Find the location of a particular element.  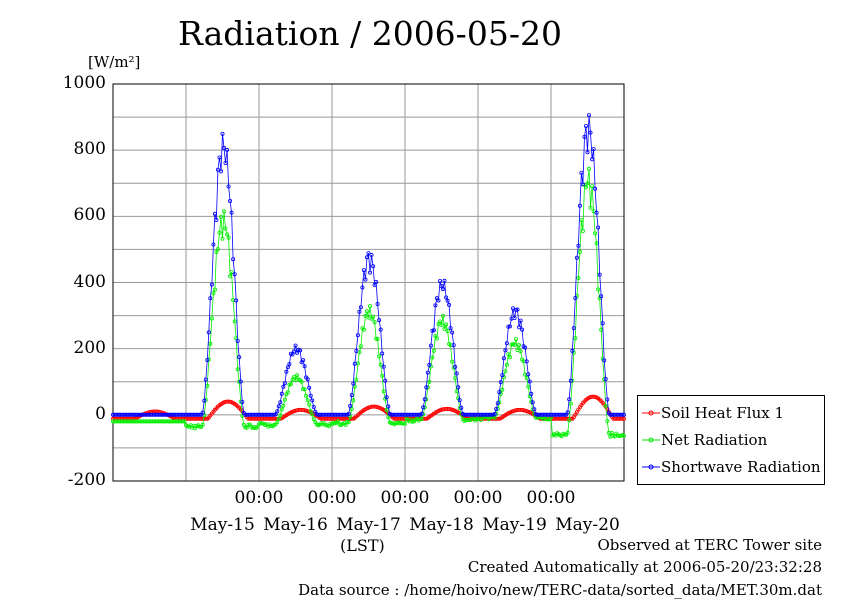

x-tick-date: May-16 is located at coordinates (295, 525).